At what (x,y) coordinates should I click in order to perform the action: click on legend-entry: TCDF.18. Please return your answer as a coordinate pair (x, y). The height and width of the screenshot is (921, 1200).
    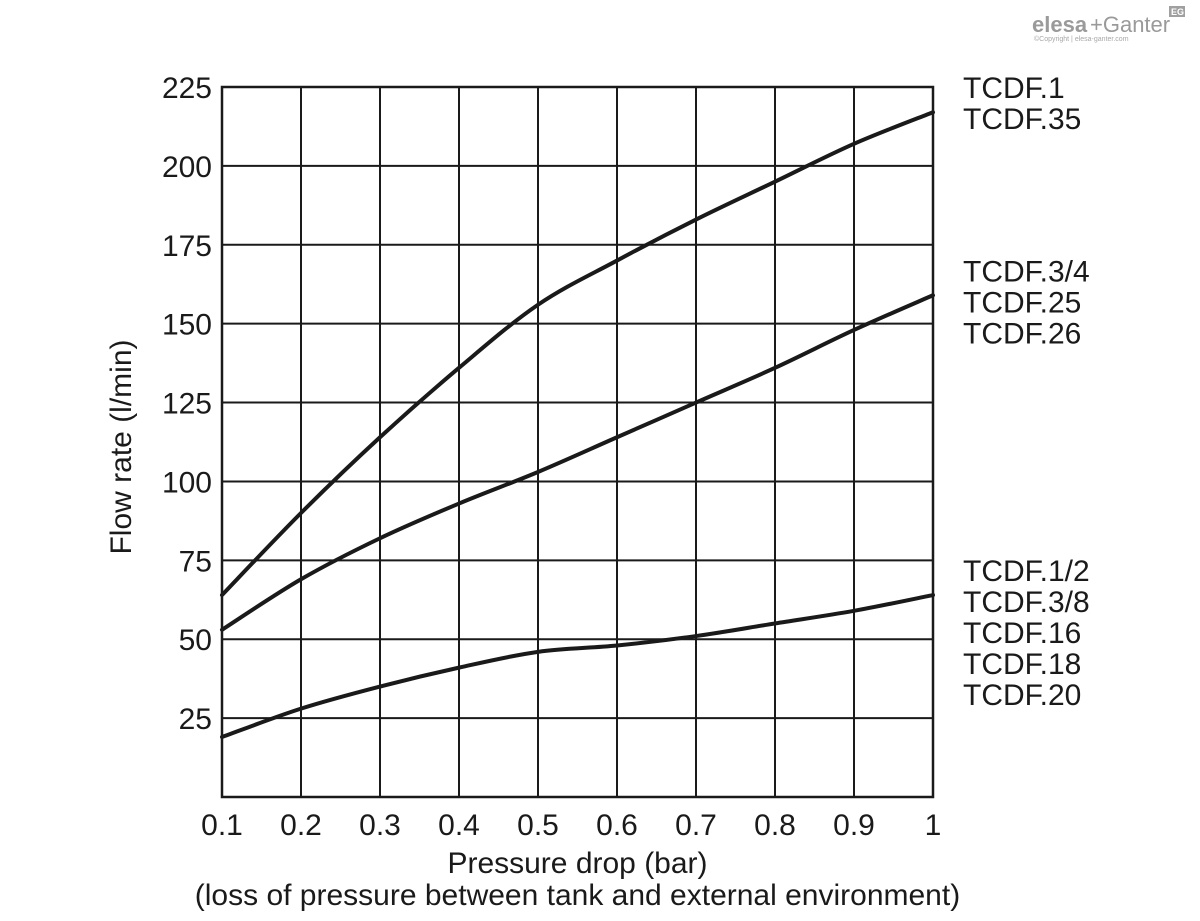
    Looking at the image, I should click on (1022, 664).